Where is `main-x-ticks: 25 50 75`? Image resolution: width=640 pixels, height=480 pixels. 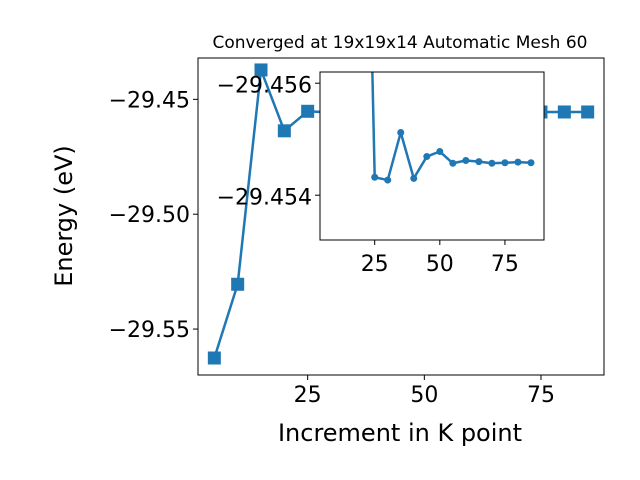 main-x-ticks: 25 50 75 is located at coordinates (424, 391).